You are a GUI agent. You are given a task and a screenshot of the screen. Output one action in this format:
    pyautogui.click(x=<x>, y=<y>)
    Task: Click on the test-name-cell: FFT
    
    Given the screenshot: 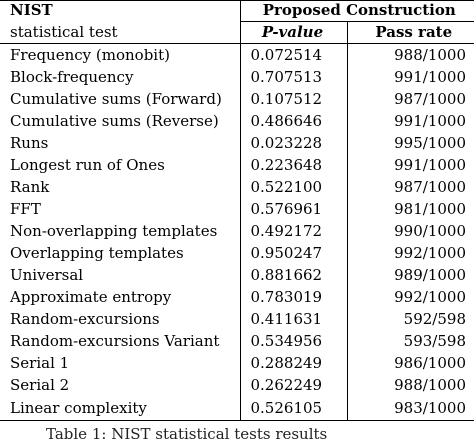 What is the action you would take?
    pyautogui.click(x=120, y=209)
    